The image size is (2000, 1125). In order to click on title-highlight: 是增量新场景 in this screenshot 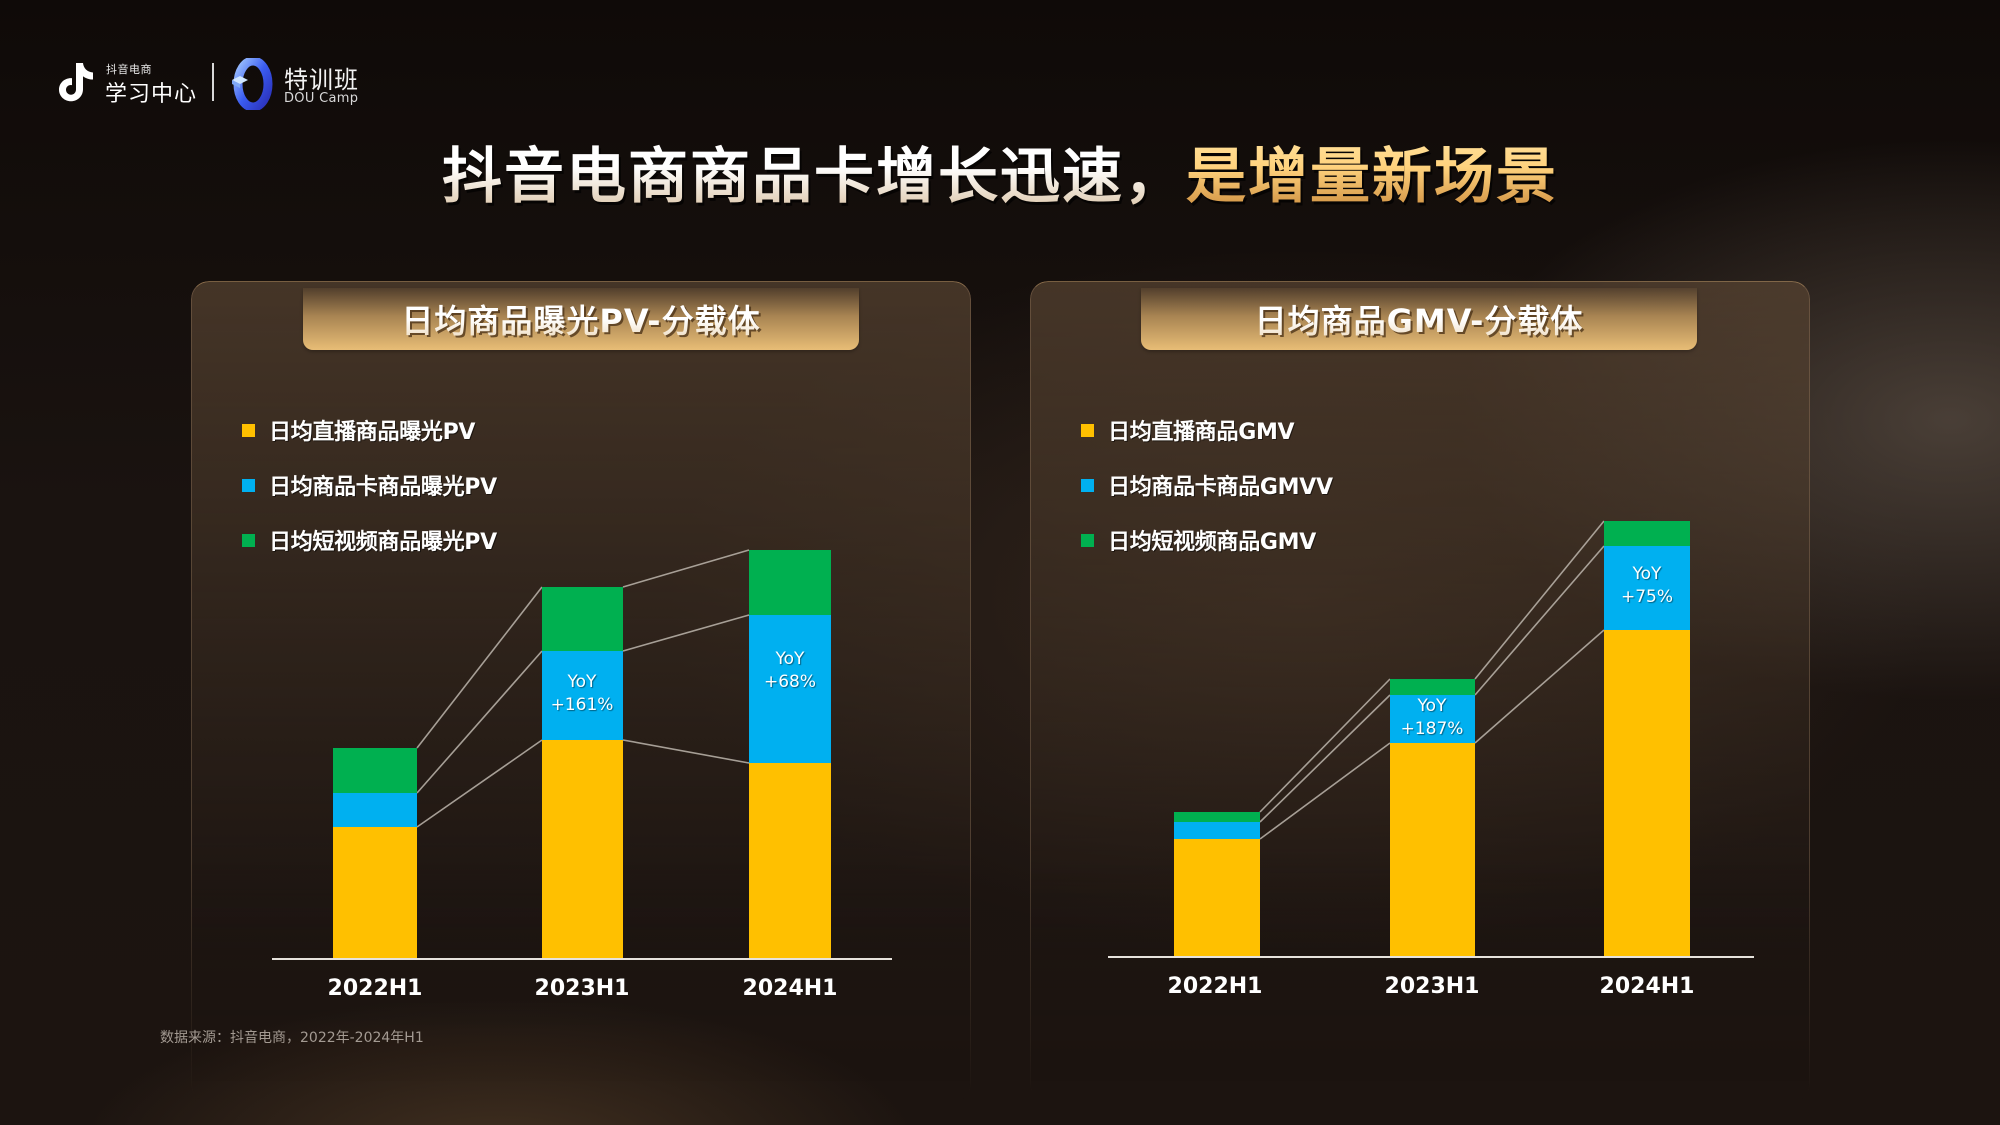, I will do `click(1372, 171)`.